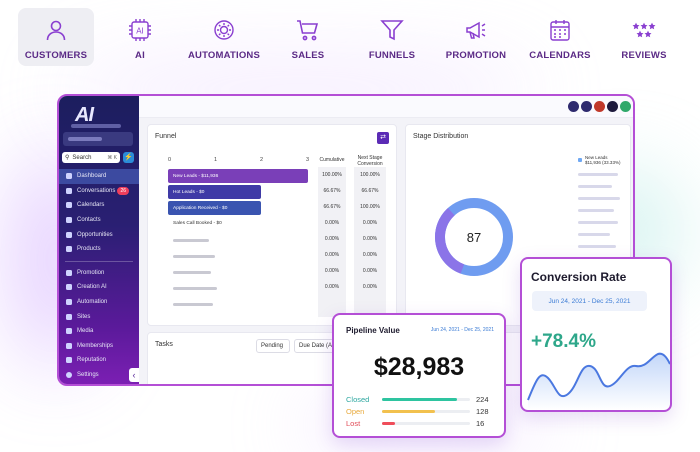  I want to click on ai-chip-icon: AI, so click(140, 30).